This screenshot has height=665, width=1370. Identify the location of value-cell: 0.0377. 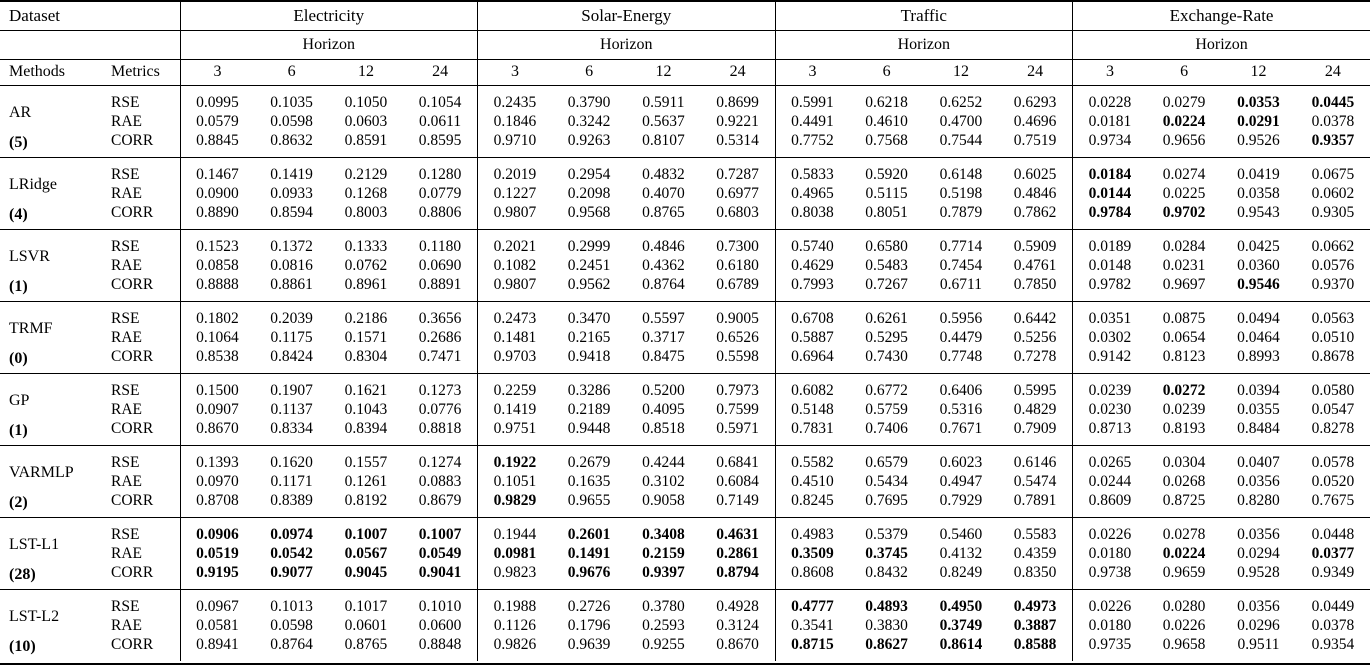
(1333, 553).